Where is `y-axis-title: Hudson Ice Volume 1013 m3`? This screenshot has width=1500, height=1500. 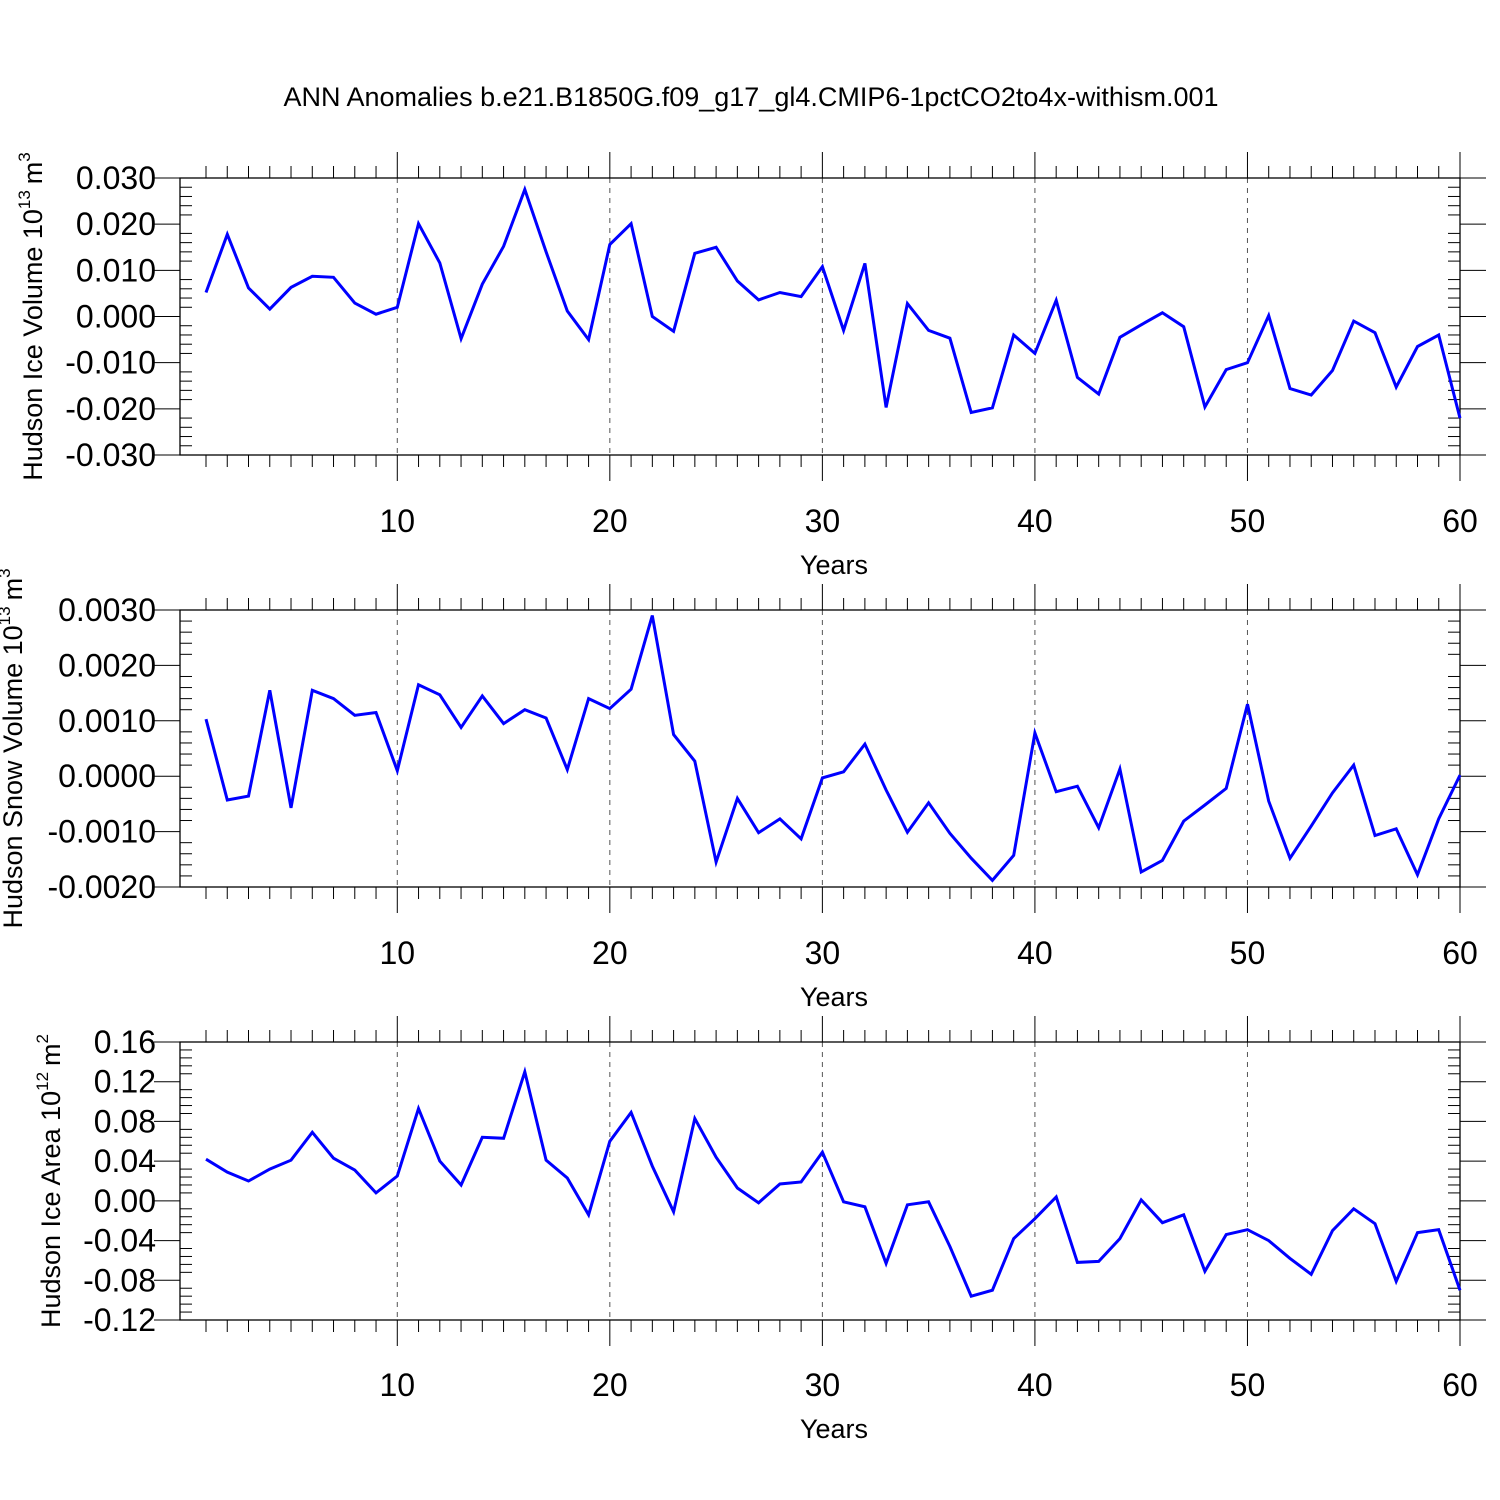
y-axis-title: Hudson Ice Volume 1013 m3 is located at coordinates (31, 316).